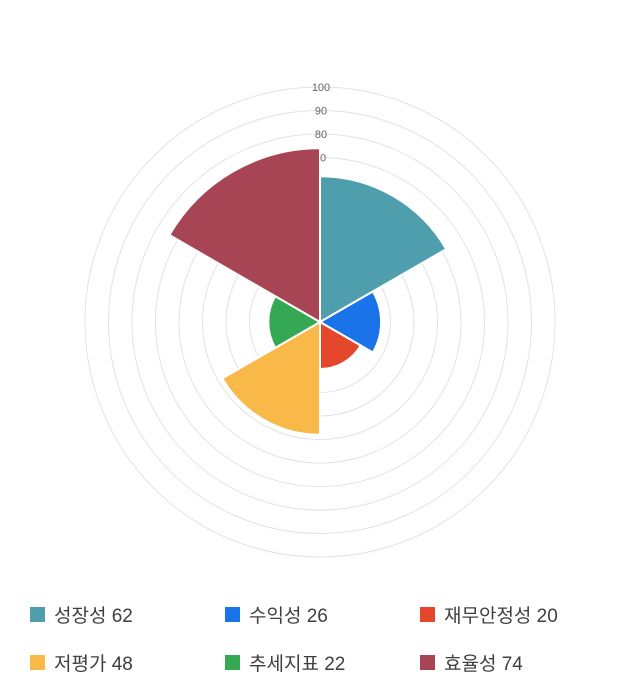  I want to click on legend-label: 저평가 48, so click(93, 664).